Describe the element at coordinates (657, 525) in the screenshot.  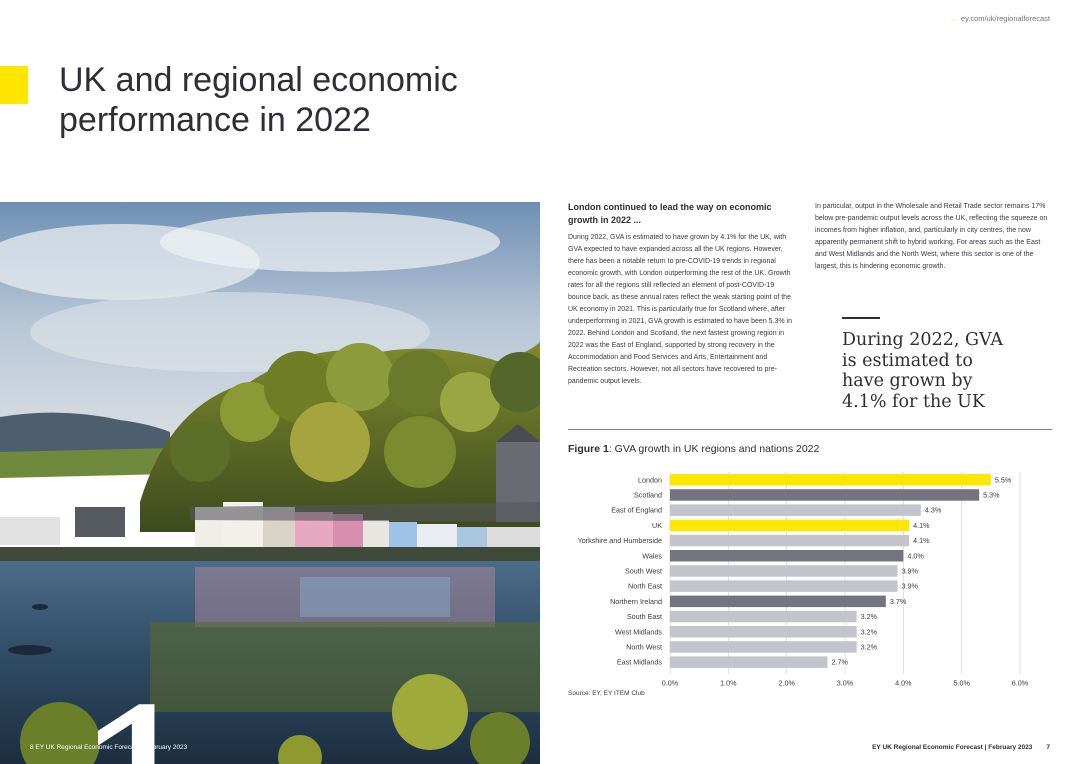
I see `category-label: UK` at that location.